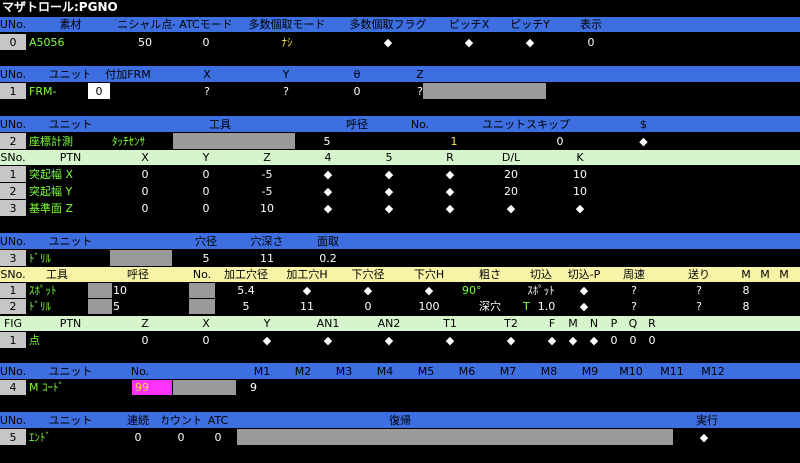  I want to click on count-field: 0, so click(181, 437).